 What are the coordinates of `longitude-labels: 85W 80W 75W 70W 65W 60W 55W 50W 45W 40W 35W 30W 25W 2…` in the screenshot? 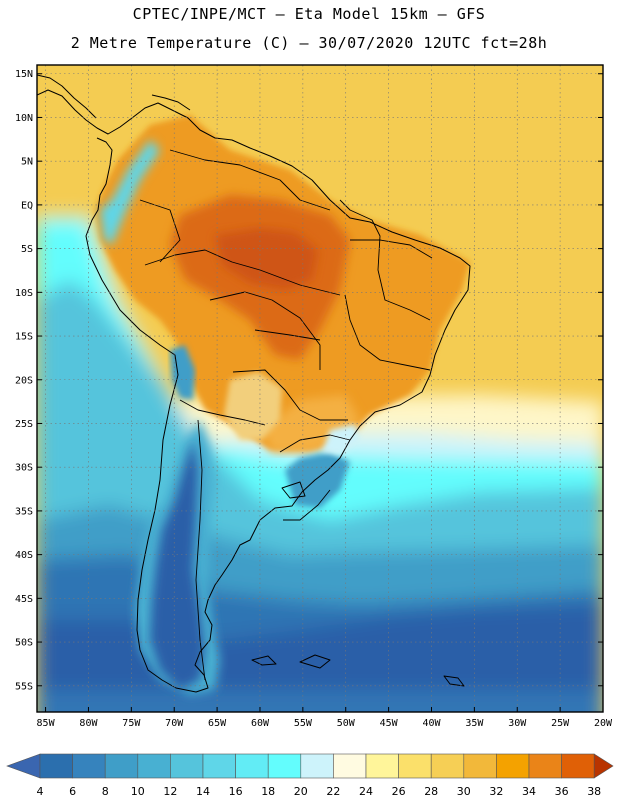 It's located at (325, 723).